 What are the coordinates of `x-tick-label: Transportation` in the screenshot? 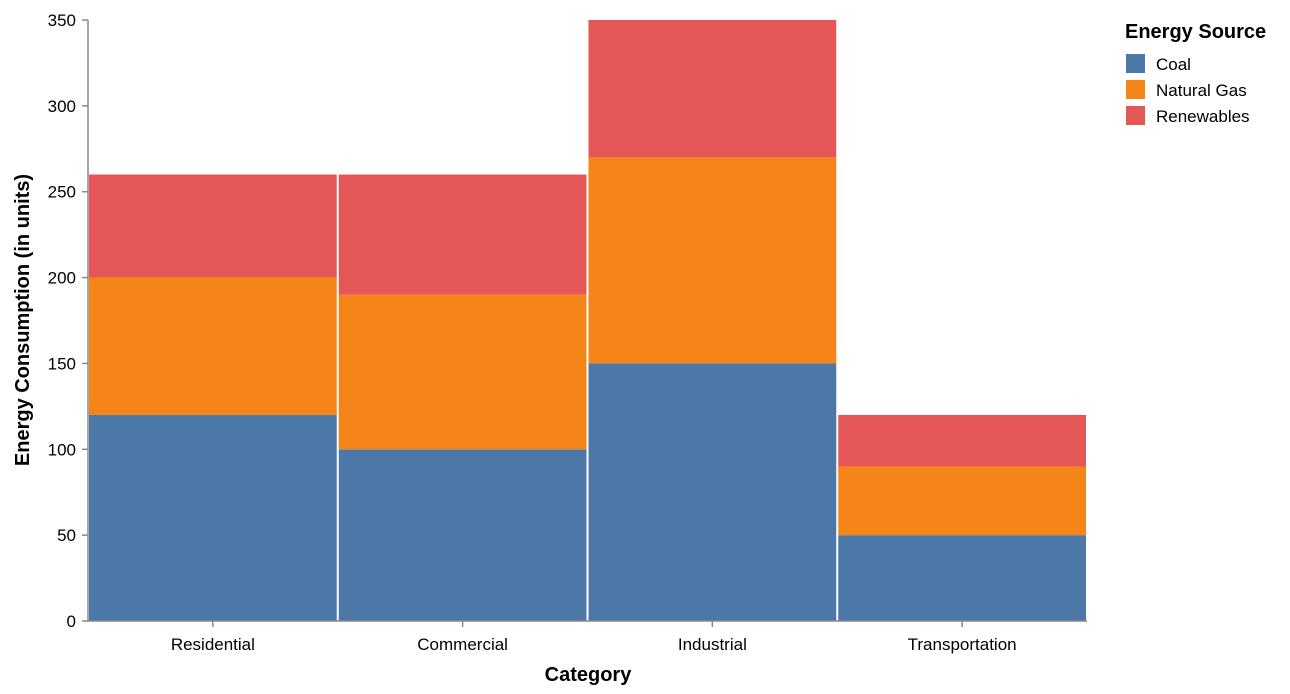 It's located at (962, 644).